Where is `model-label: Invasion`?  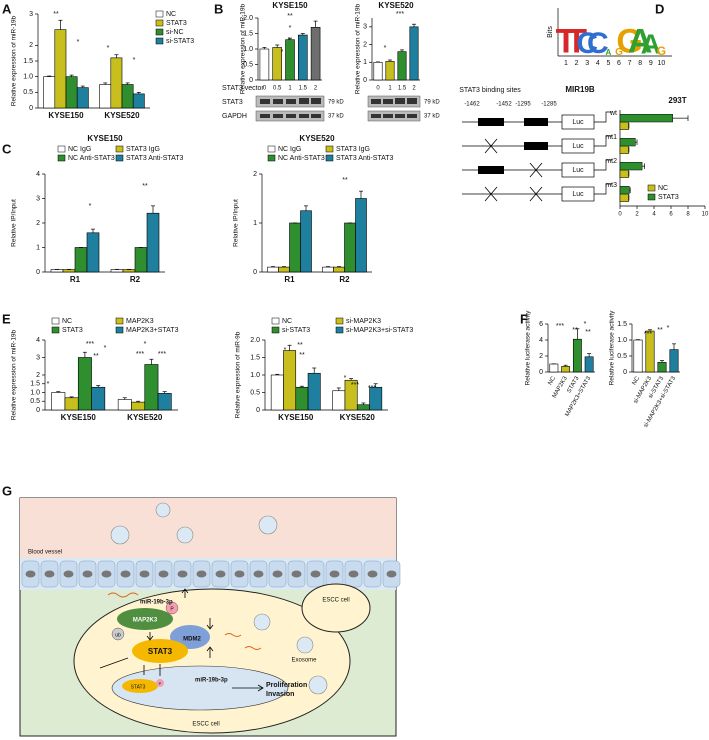
model-label: Invasion is located at coordinates (280, 694).